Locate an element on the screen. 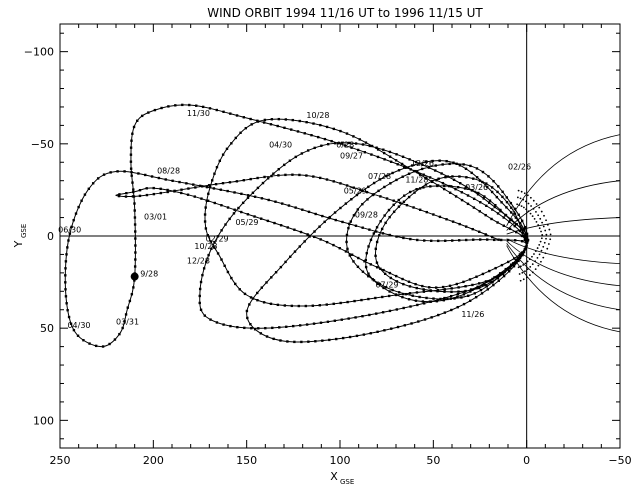 This screenshot has width=640, height=494. orbit-date-label: 09/28 is located at coordinates (366, 215).